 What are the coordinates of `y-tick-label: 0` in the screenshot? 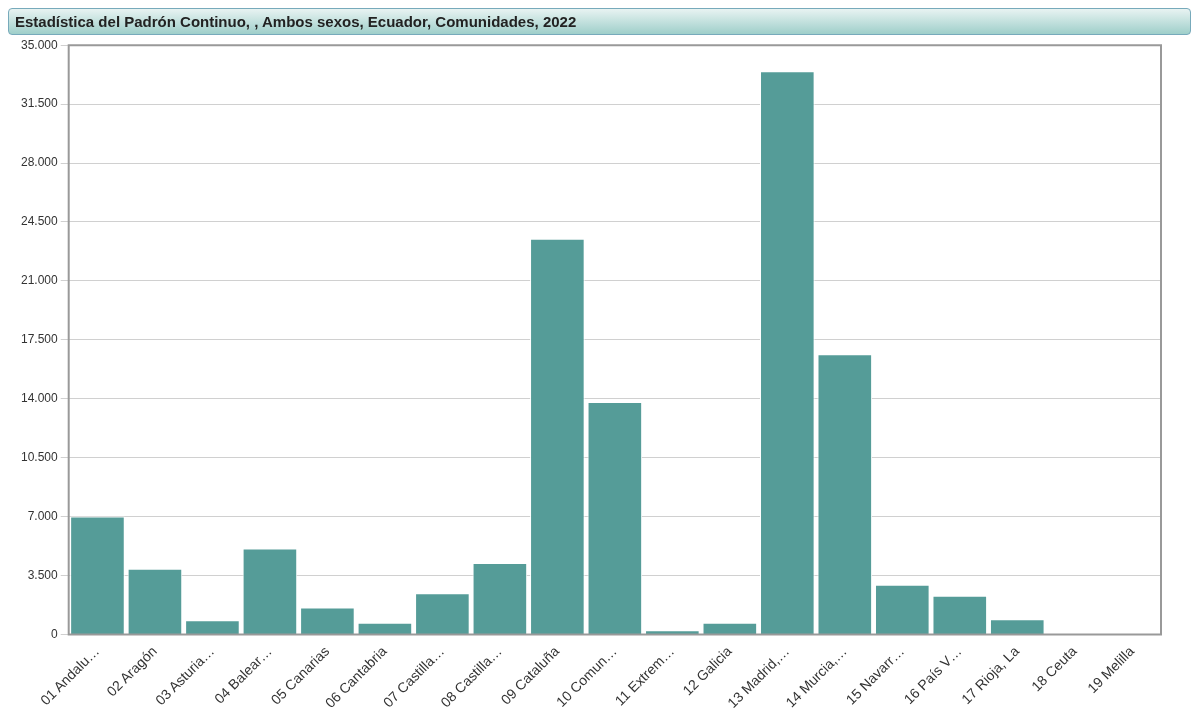 It's located at (55, 633).